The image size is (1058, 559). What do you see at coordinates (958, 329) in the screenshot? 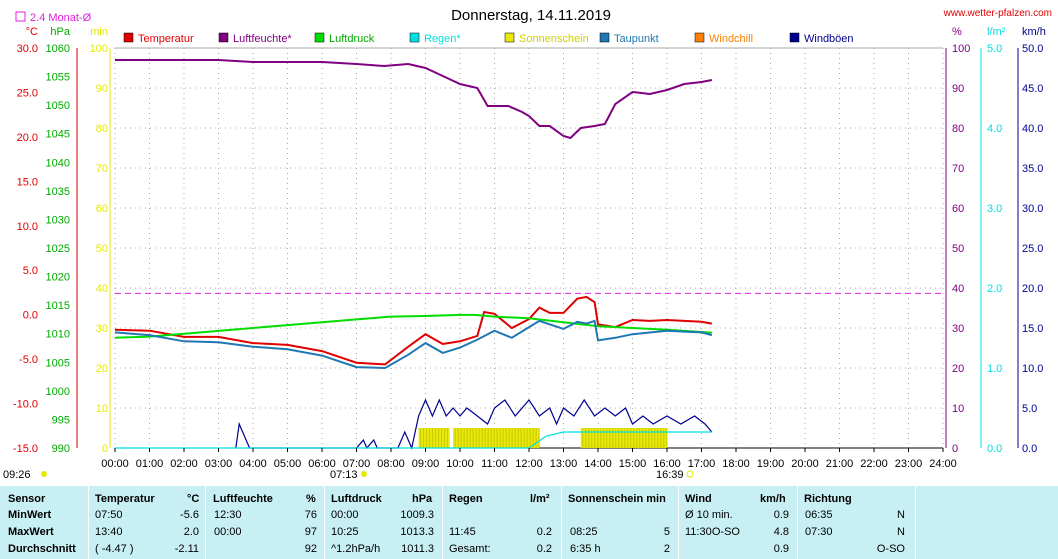
I see `humidity-axis-tick: 30` at bounding box center [958, 329].